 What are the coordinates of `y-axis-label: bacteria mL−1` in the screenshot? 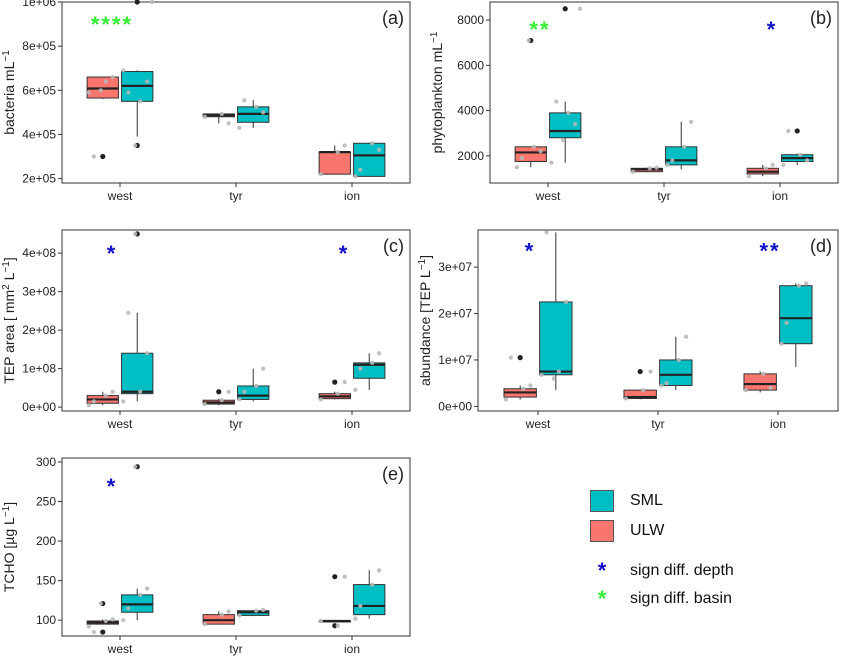 It's located at (9, 92).